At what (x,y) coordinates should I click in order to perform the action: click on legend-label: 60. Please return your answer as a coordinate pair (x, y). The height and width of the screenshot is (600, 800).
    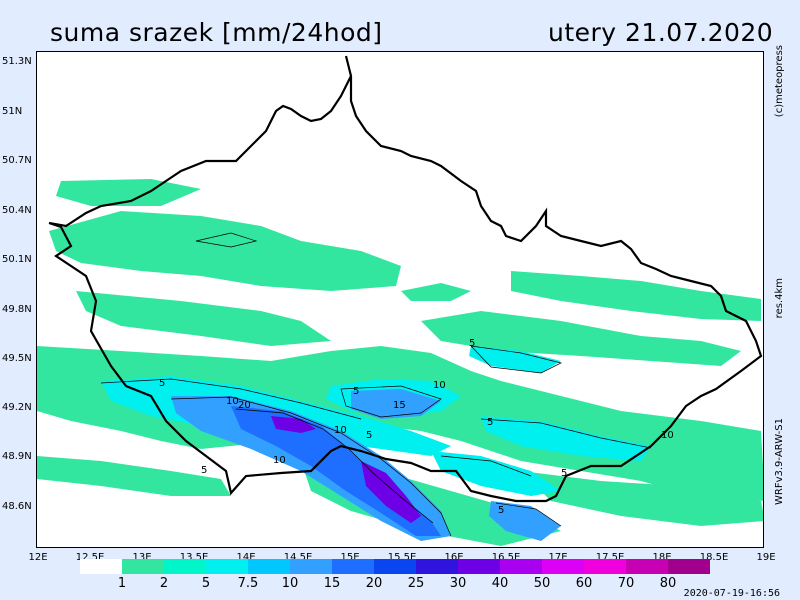
    Looking at the image, I should click on (584, 583).